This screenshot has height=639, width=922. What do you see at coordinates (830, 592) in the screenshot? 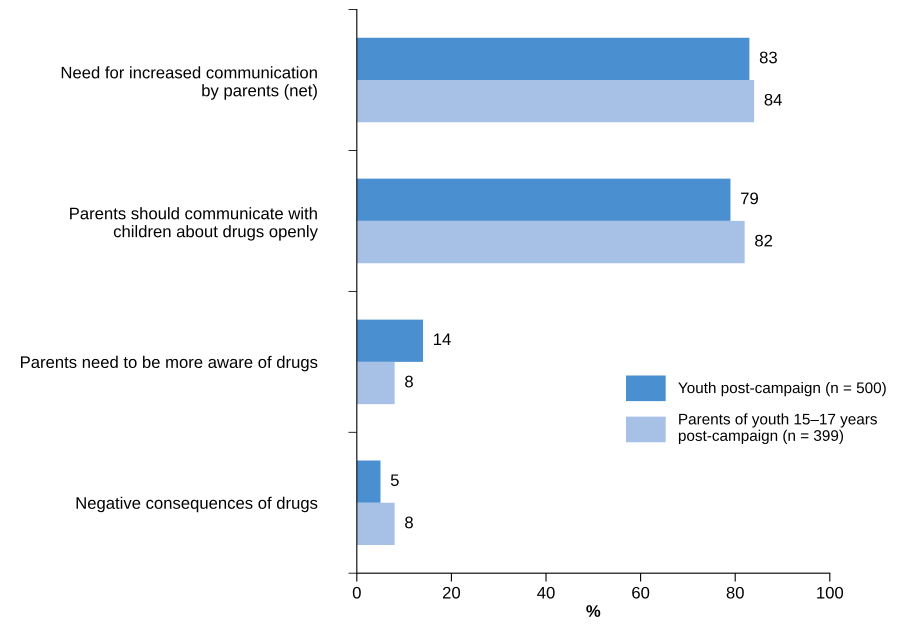
I see `x-tick-label: 100` at bounding box center [830, 592].